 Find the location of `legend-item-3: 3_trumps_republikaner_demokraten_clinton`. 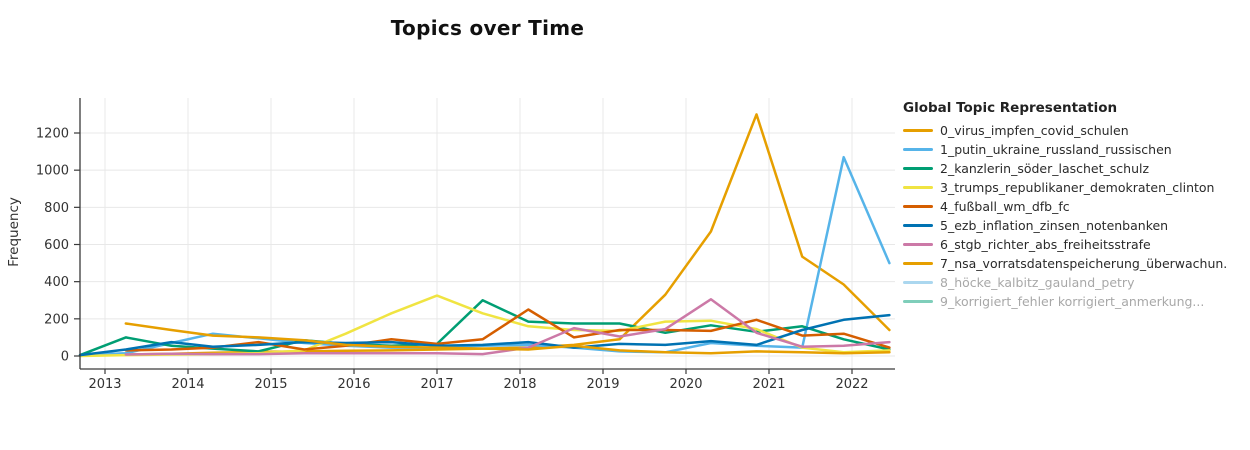

legend-item-3: 3_trumps_republikaner_demokraten_clinton is located at coordinates (1065, 187).